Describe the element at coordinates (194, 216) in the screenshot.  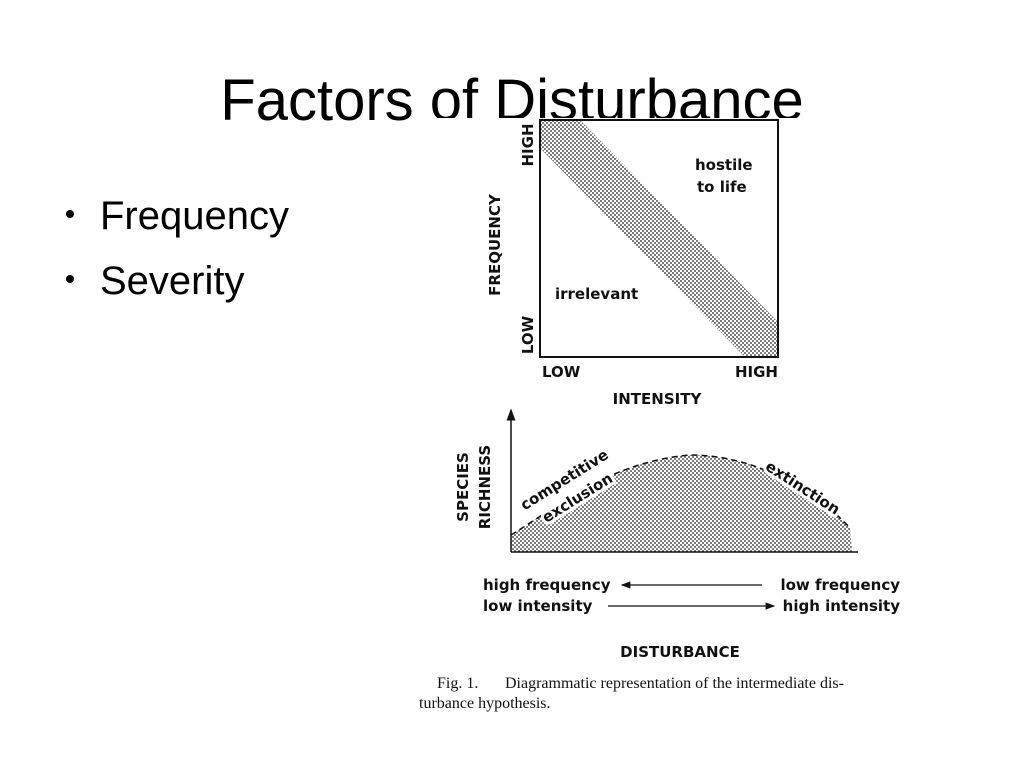
I see `bullet: Frequency` at that location.